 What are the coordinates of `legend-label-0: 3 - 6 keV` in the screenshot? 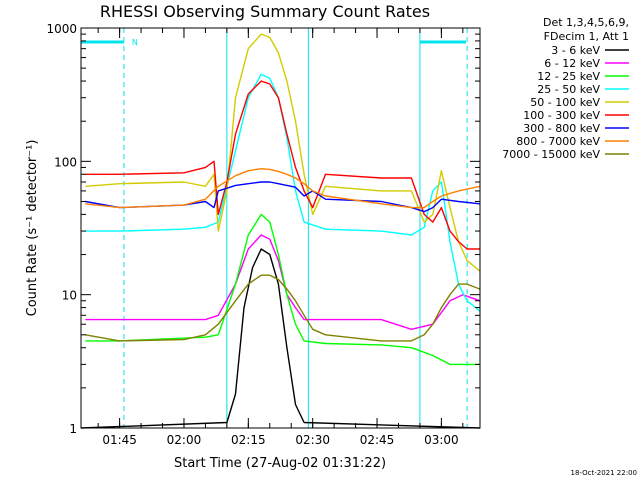 It's located at (575, 50).